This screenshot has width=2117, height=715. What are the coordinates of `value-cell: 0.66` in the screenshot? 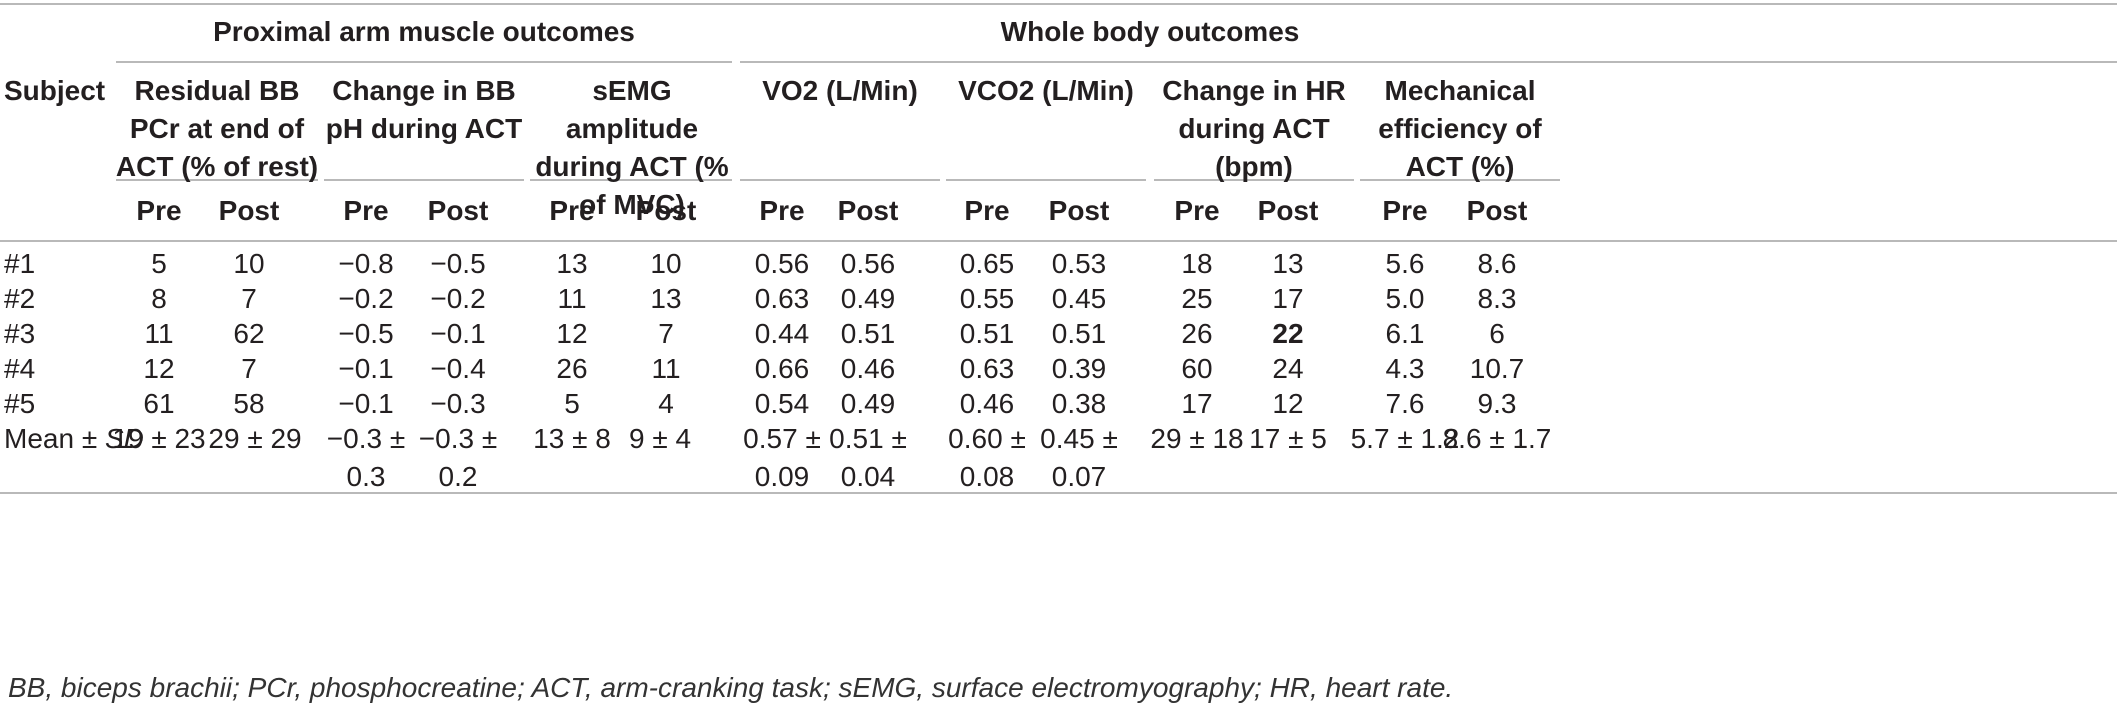 It's located at (782, 368).